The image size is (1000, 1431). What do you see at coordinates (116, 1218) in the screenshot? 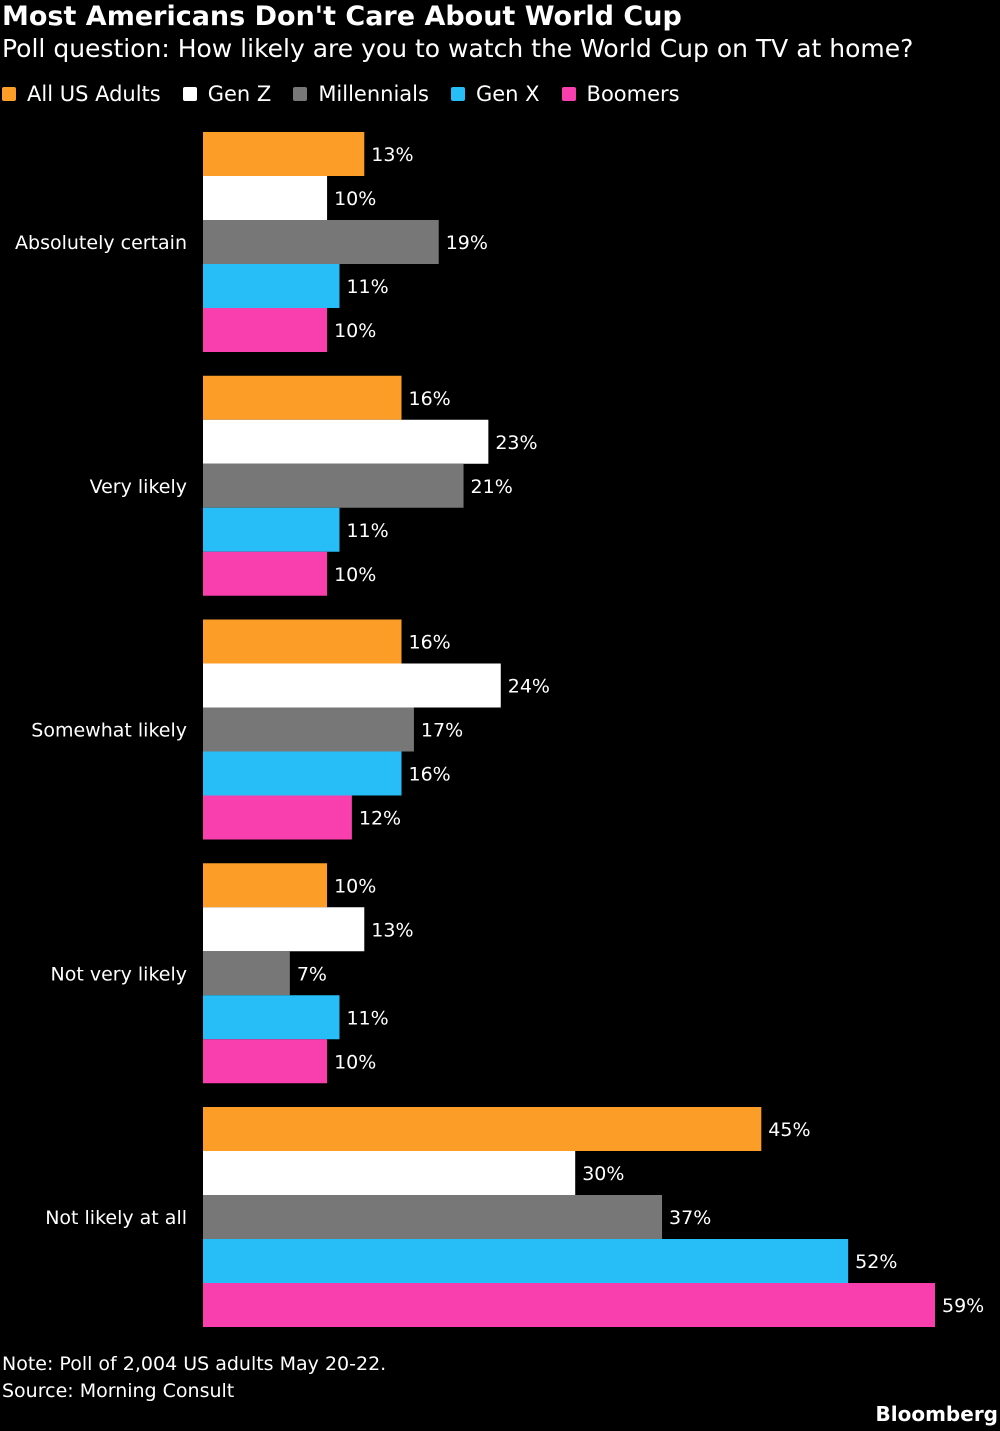
I see `category-label-not-likely-at-all: Not likely at all` at bounding box center [116, 1218].